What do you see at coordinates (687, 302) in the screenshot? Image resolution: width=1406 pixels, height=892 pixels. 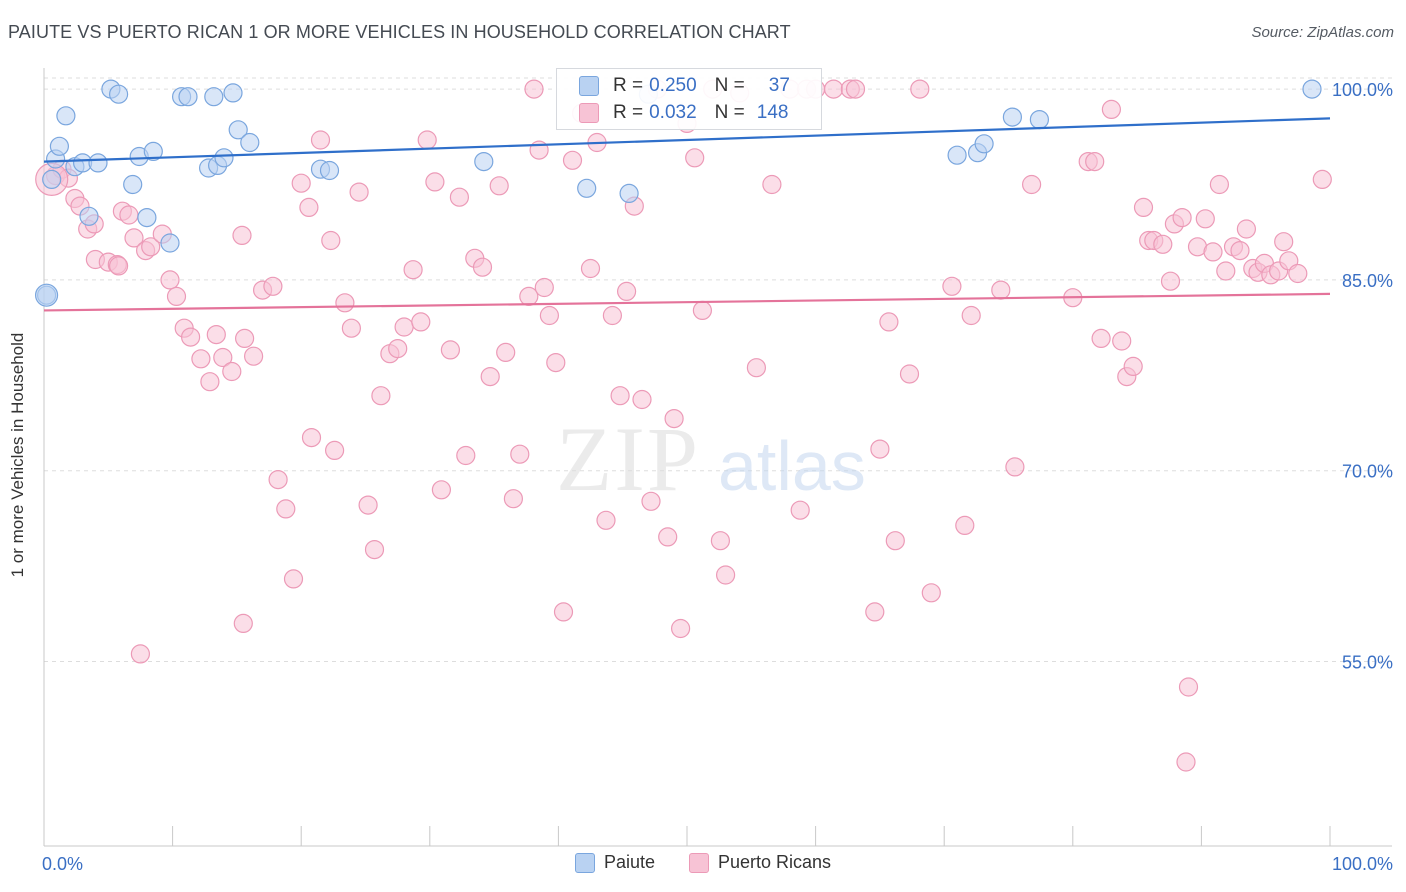 I see `puerto-rican-trend-line` at bounding box center [687, 302].